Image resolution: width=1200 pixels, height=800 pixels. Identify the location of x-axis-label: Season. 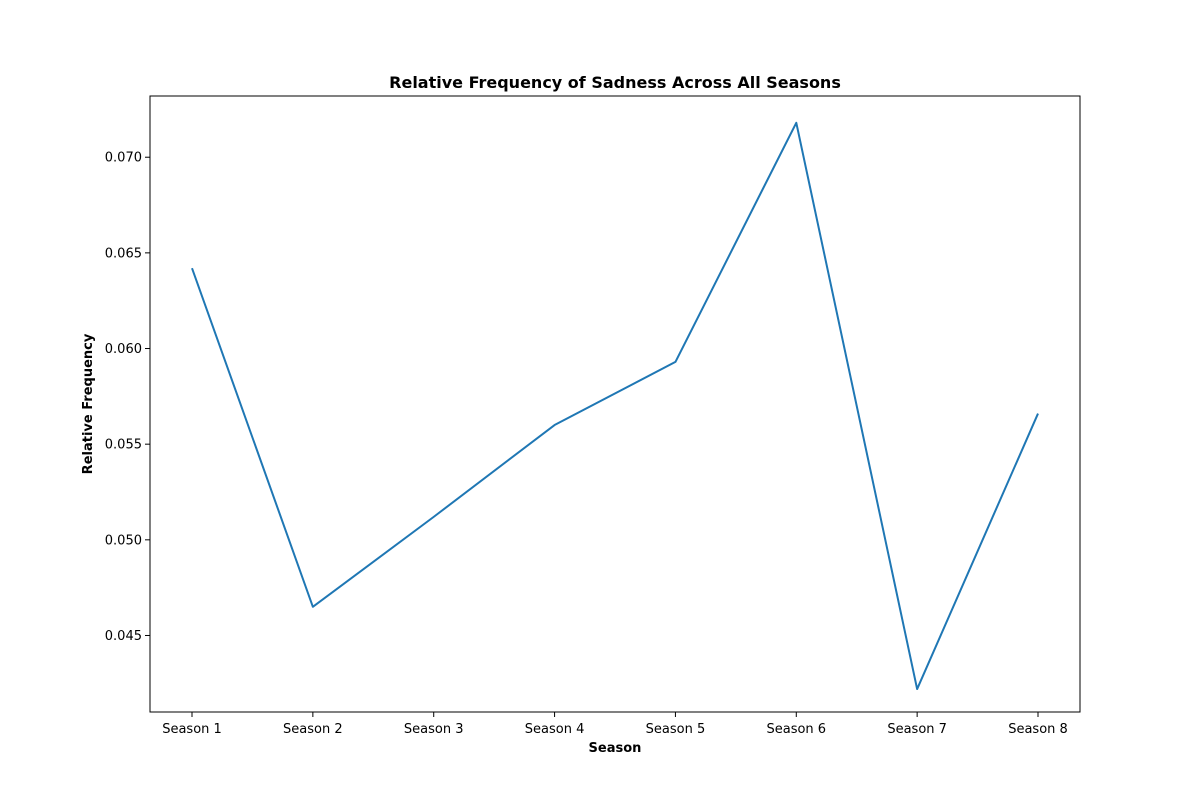
(615, 748).